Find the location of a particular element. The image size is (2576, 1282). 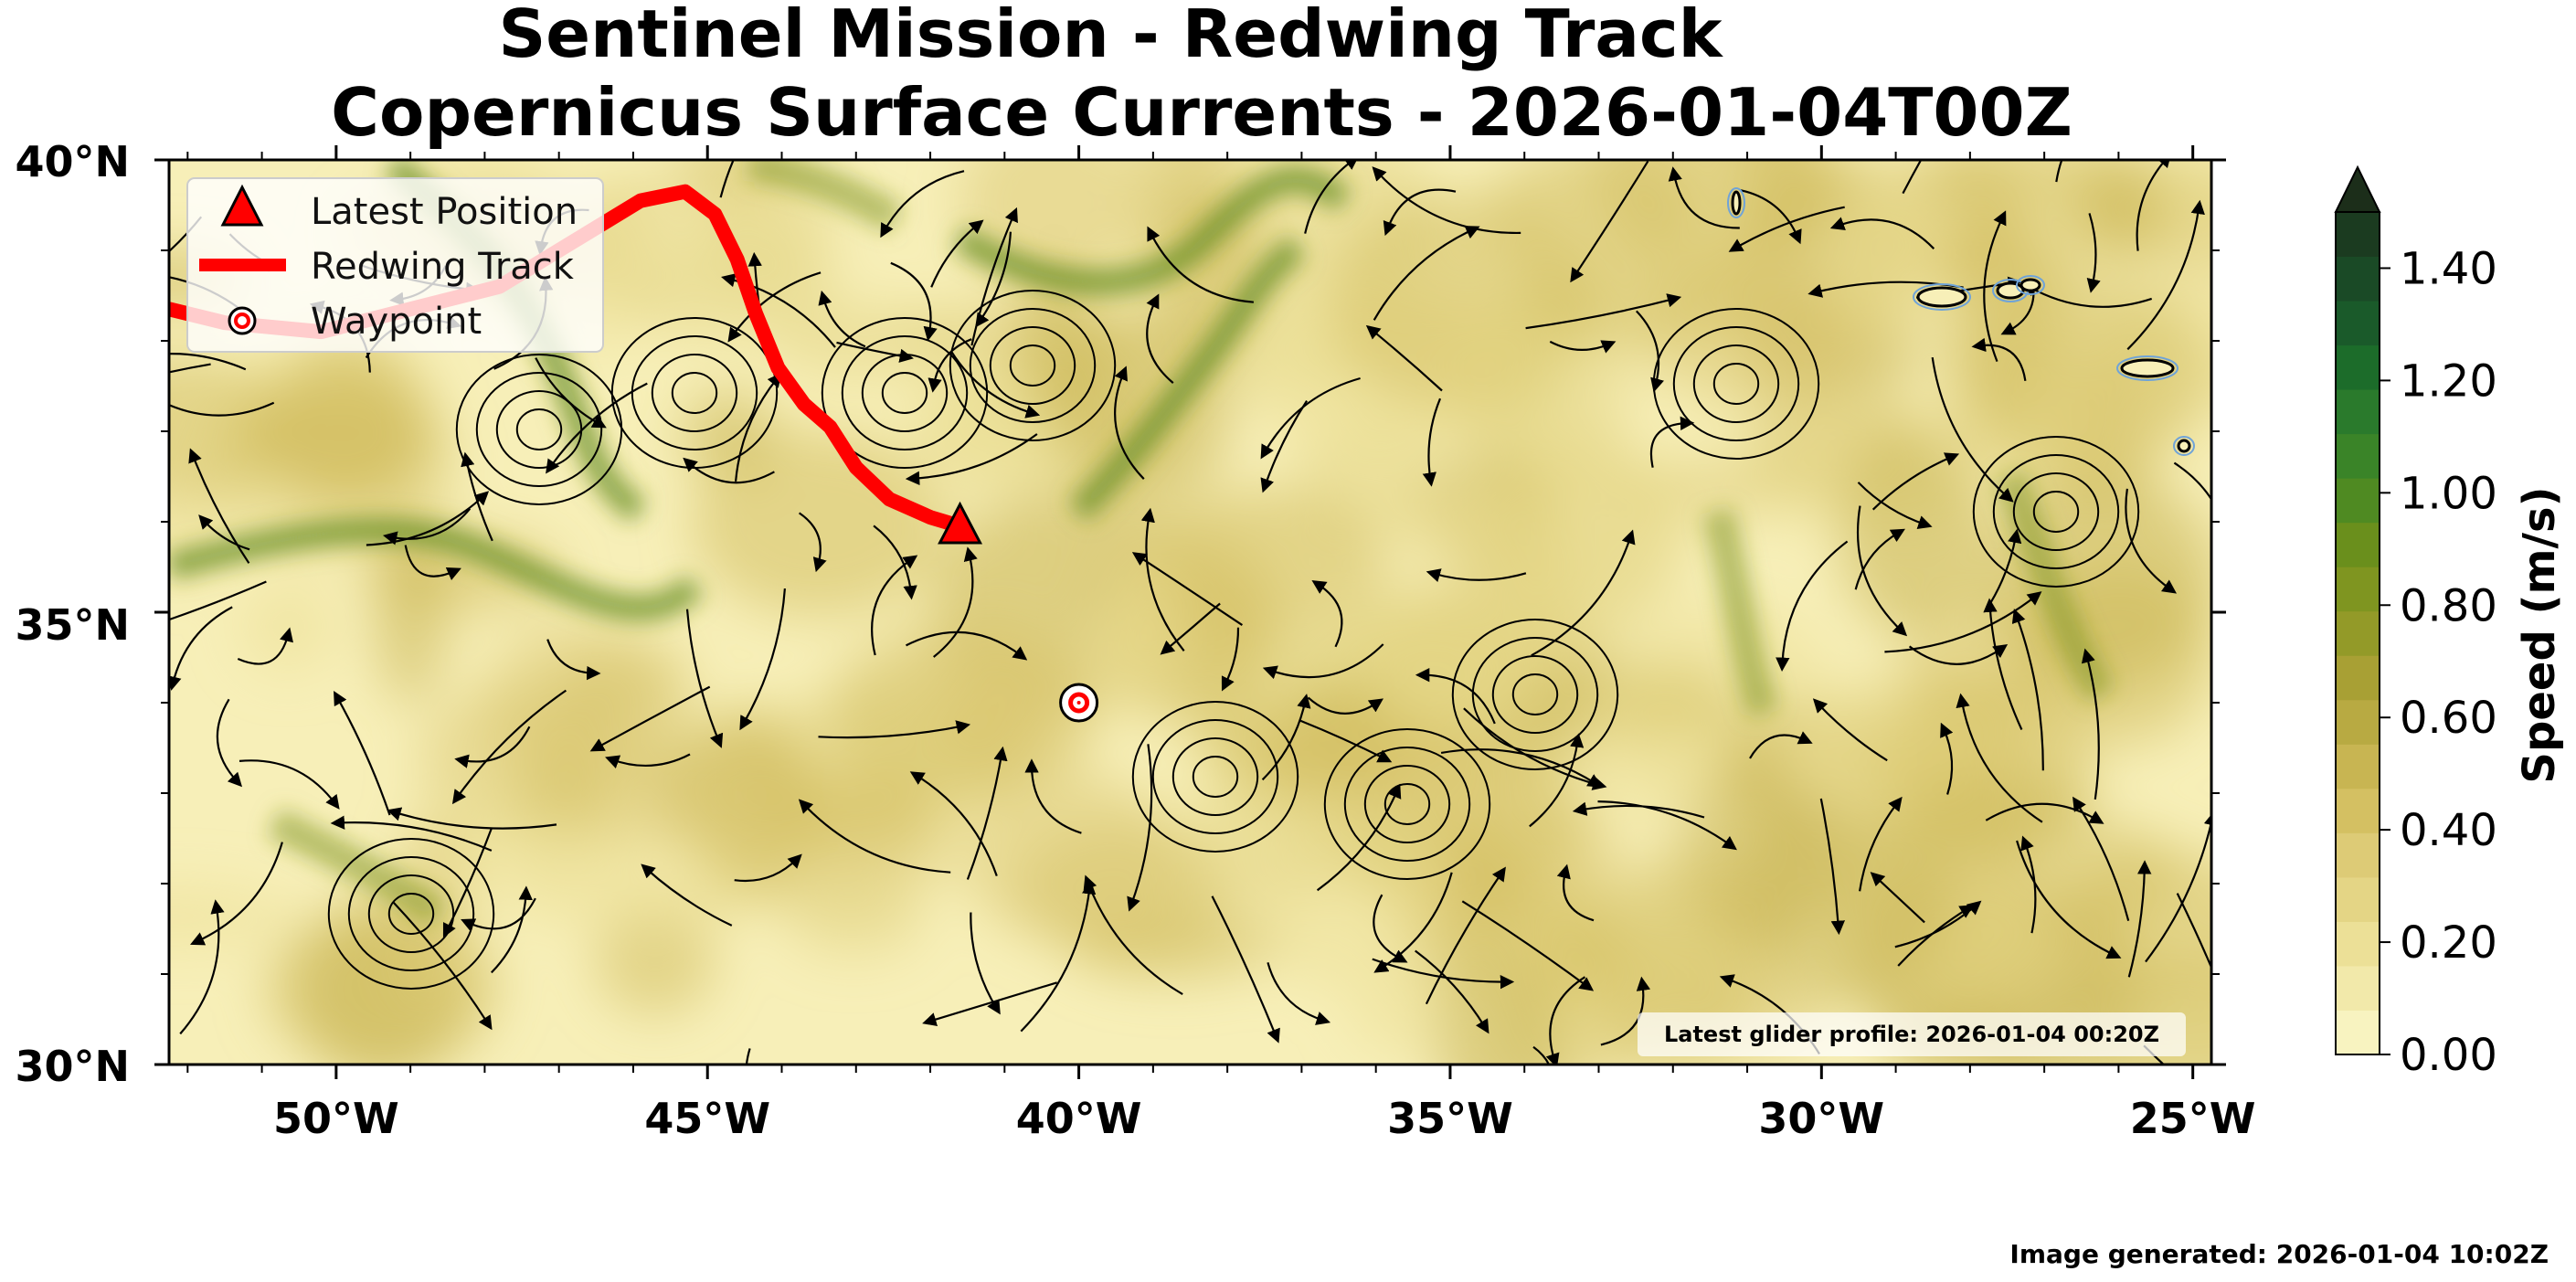

speed-jet is located at coordinates (825, 196).